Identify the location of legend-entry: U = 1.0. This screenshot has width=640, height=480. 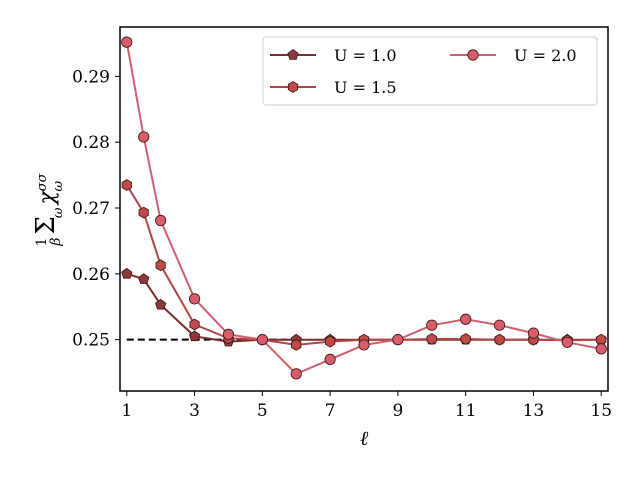
(333, 55).